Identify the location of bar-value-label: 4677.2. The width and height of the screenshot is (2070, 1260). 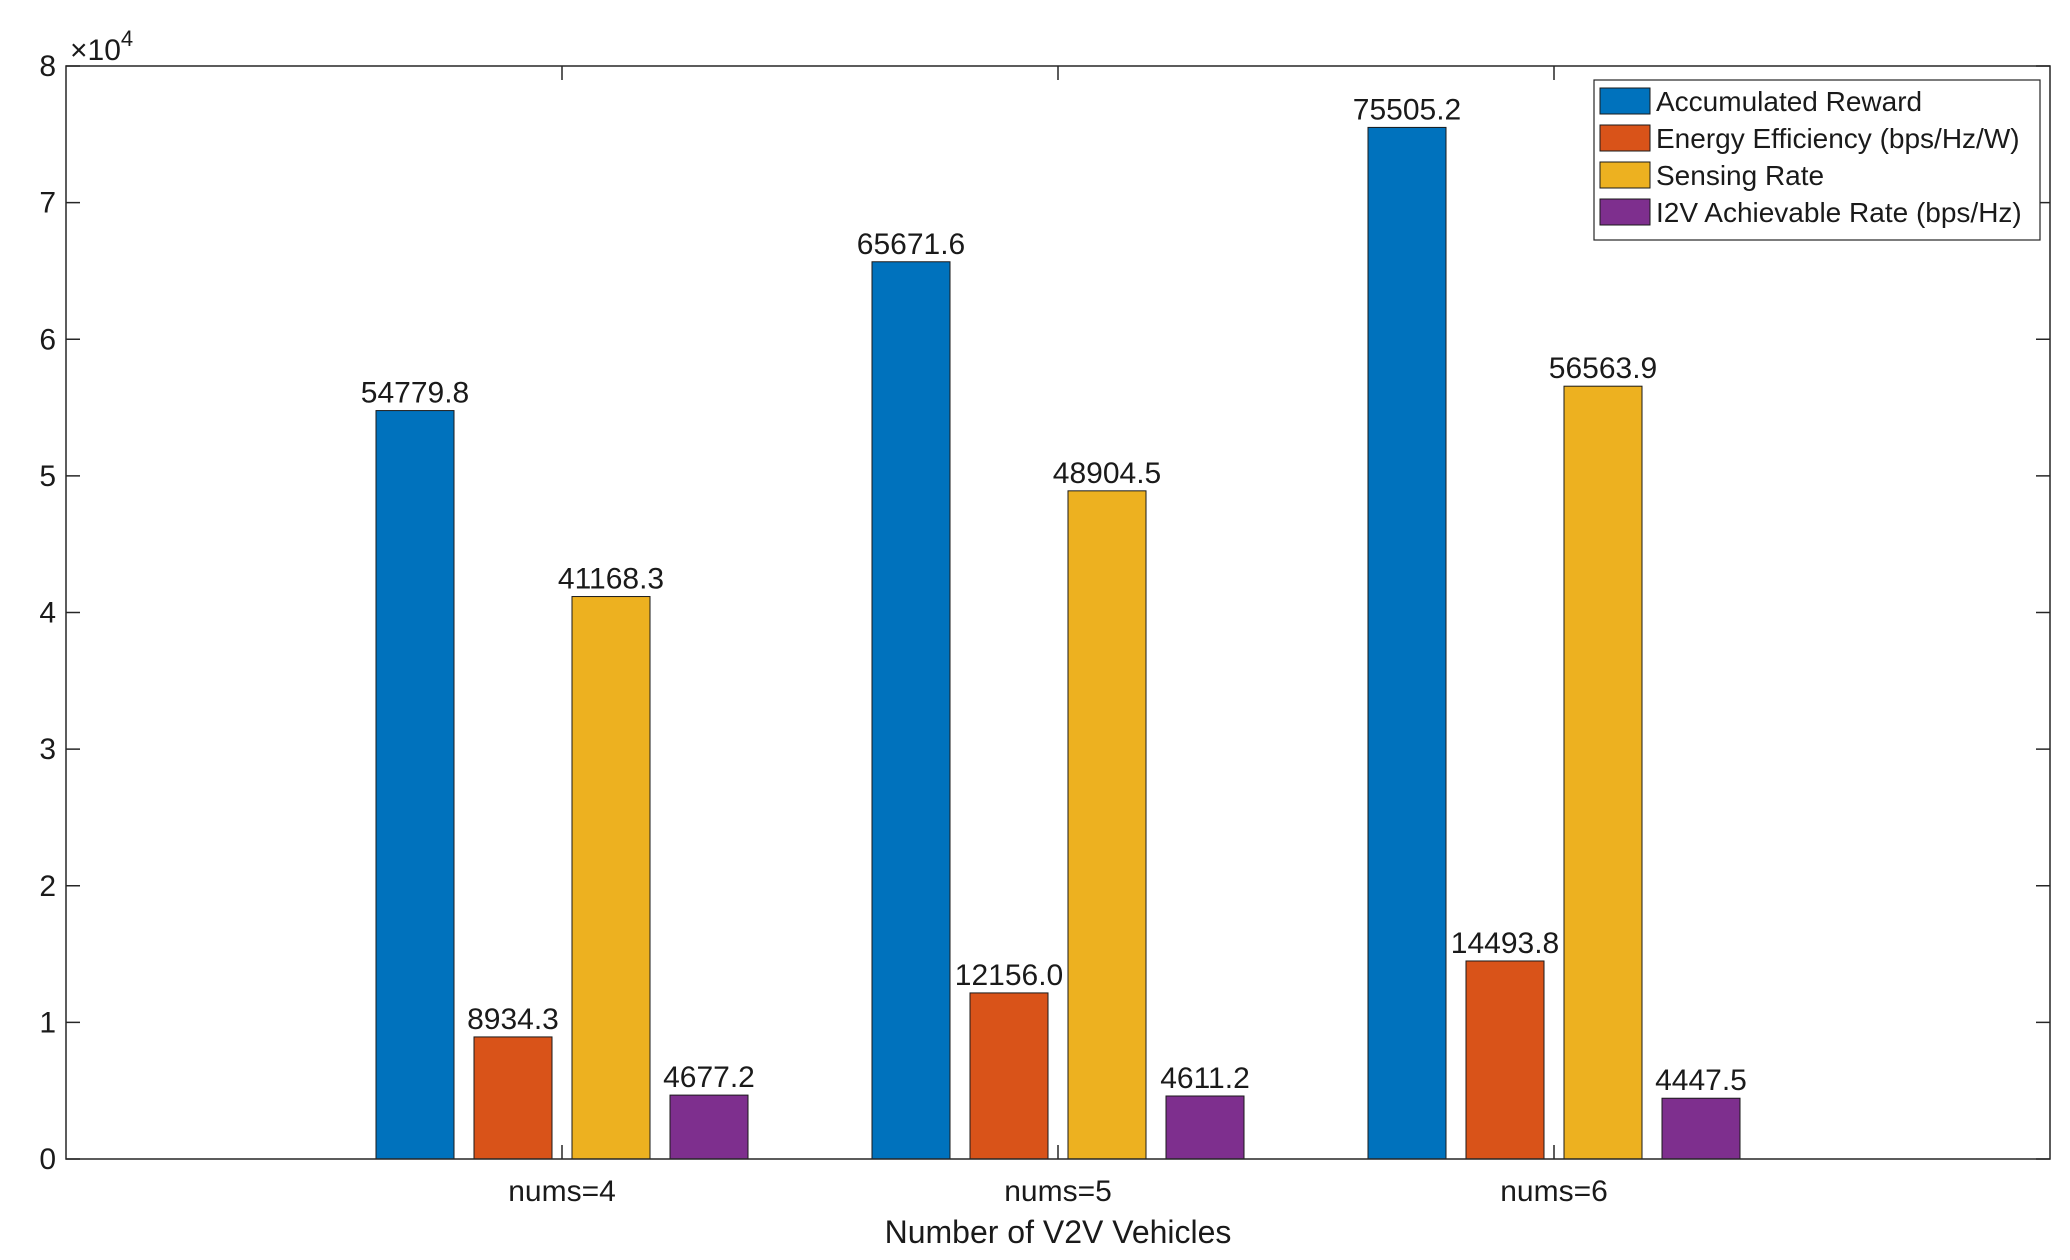
(709, 1077).